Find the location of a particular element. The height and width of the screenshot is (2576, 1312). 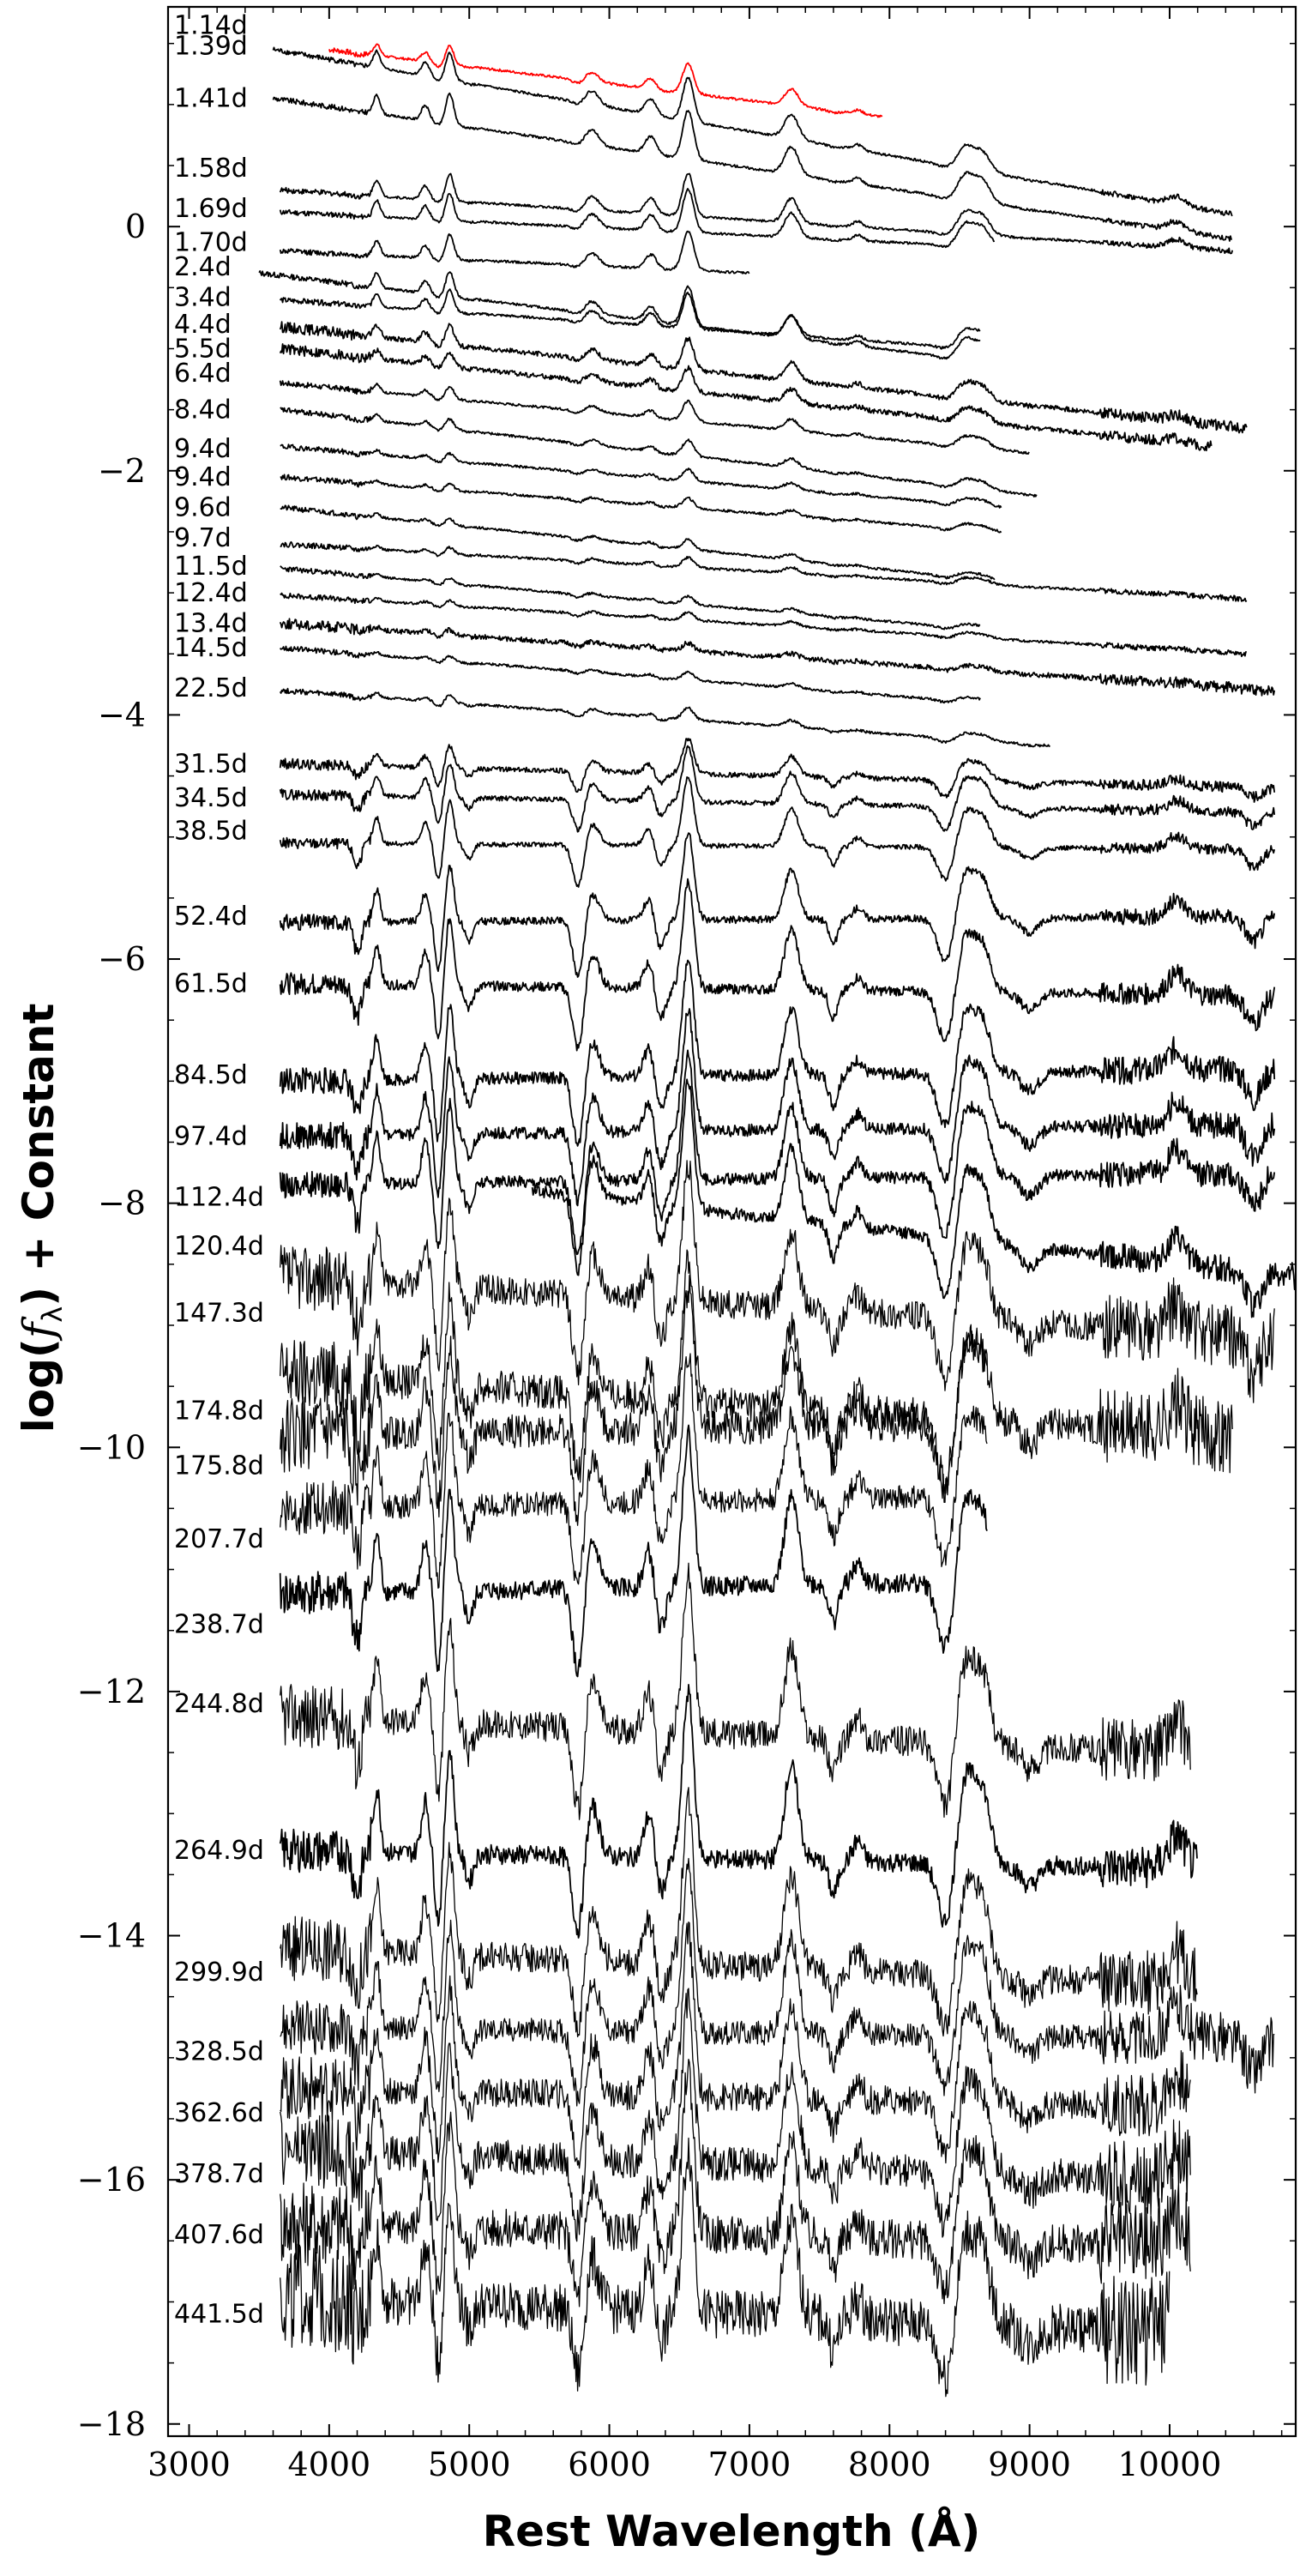

epoch-label: 1.70d is located at coordinates (211, 243).